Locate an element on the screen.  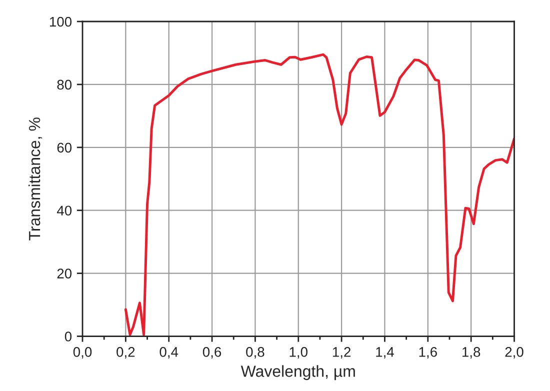
x-tick-label: 1,8 is located at coordinates (471, 353).